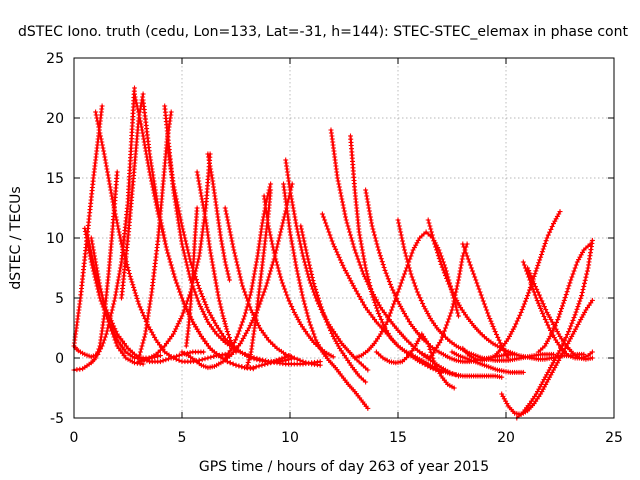 The width and height of the screenshot is (640, 480). I want to click on y-tick-label: 15, so click(55, 179).